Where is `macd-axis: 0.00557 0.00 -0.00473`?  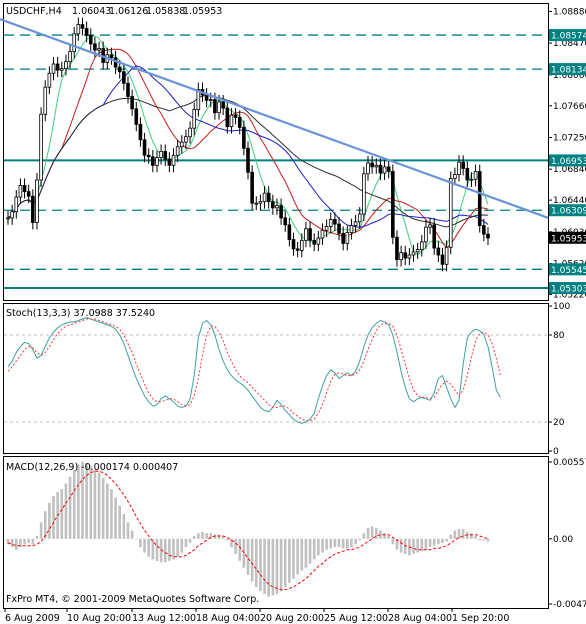
macd-axis: 0.00557 0.00 -0.00473 is located at coordinates (567, 534).